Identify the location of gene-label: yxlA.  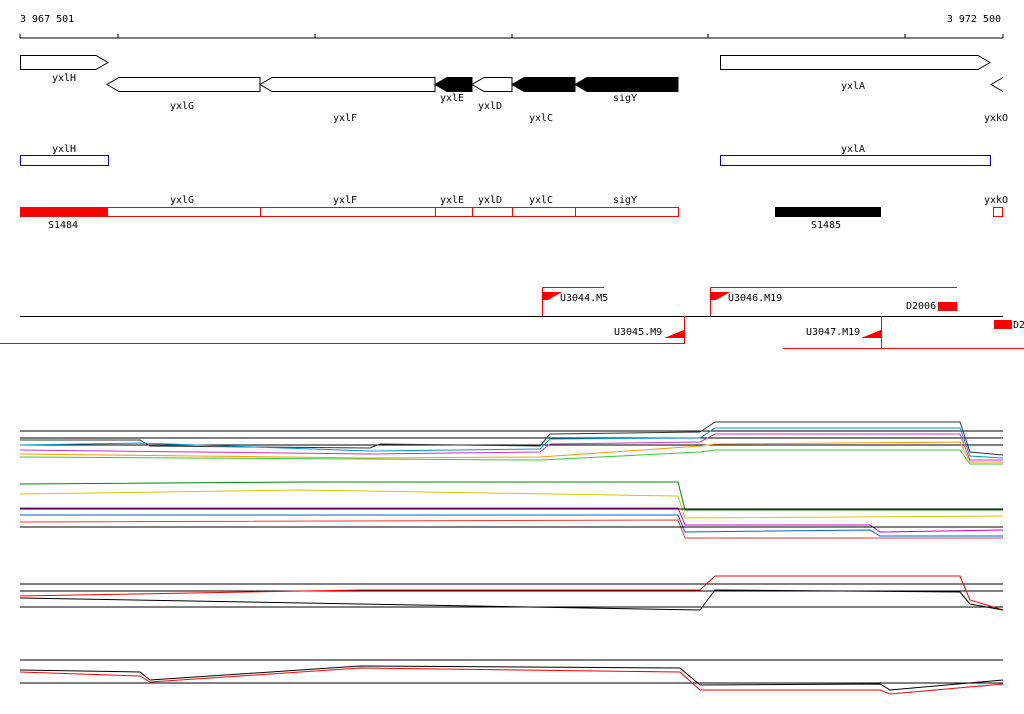
(853, 86).